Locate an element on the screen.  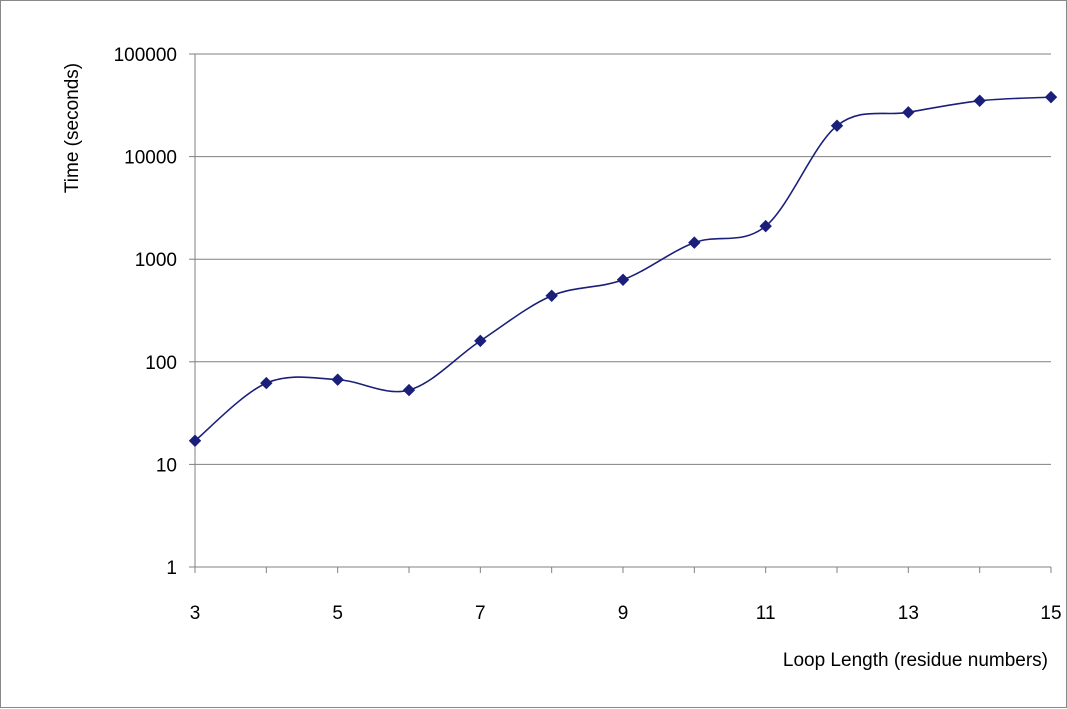
y-tick-label: 10 is located at coordinates (166, 465).